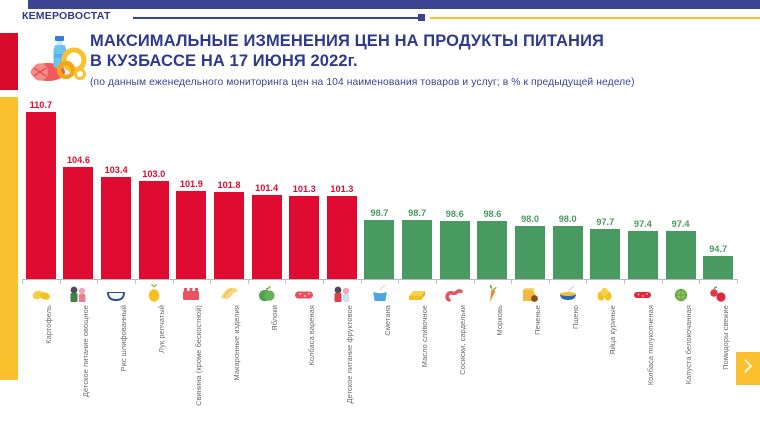  I want to click on frankfurter-icon, so click(455, 294).